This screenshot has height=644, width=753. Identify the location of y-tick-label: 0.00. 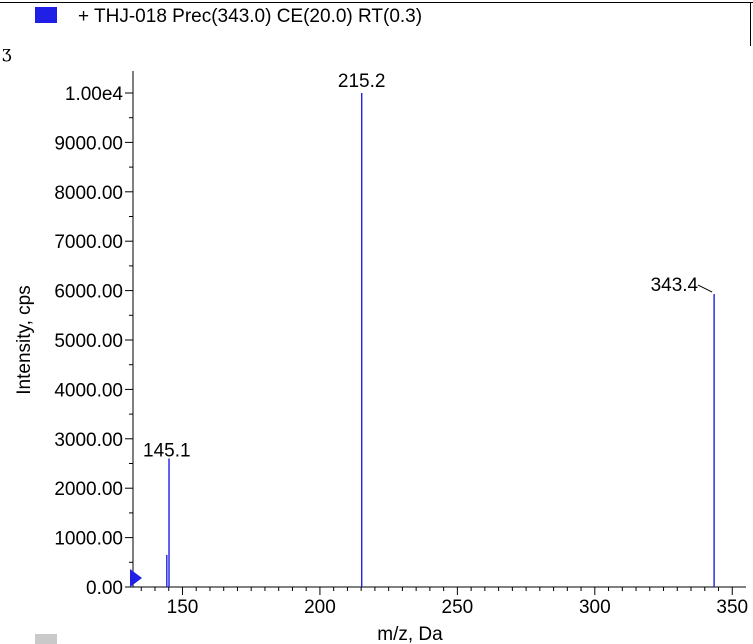
(104, 588).